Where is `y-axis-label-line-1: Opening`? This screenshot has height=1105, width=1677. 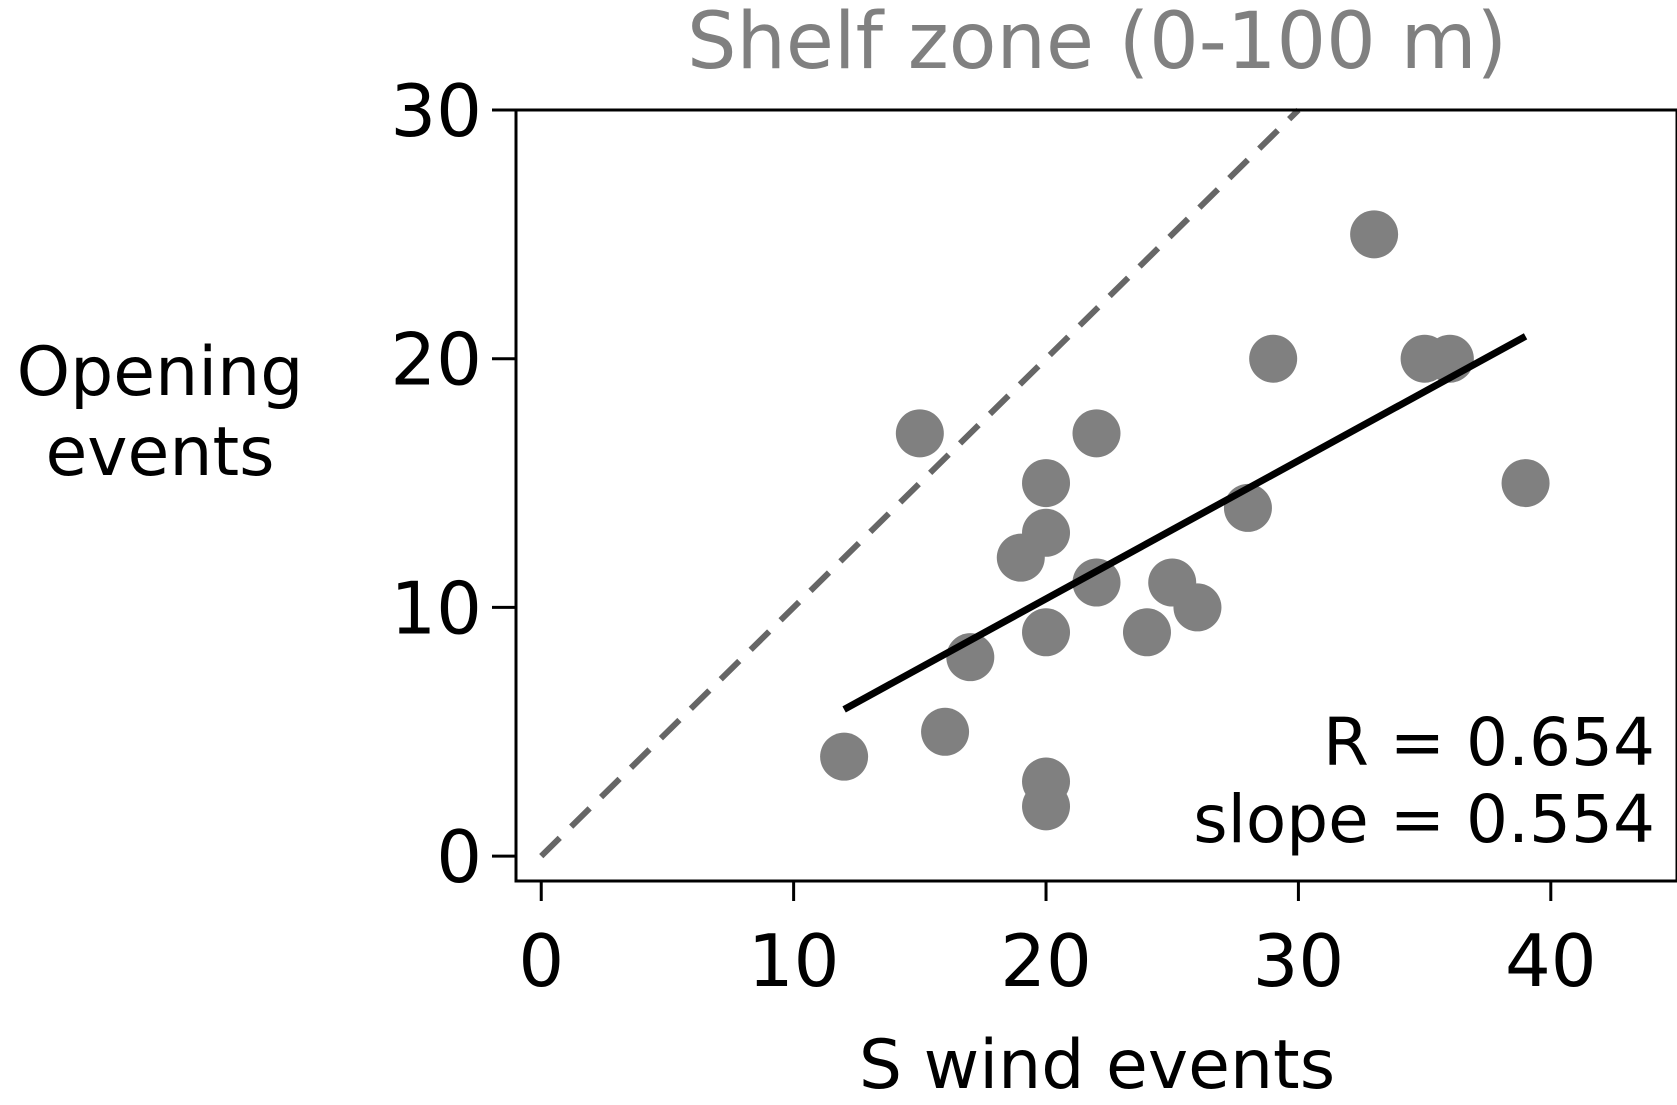 y-axis-label-line-1: Opening is located at coordinates (160, 372).